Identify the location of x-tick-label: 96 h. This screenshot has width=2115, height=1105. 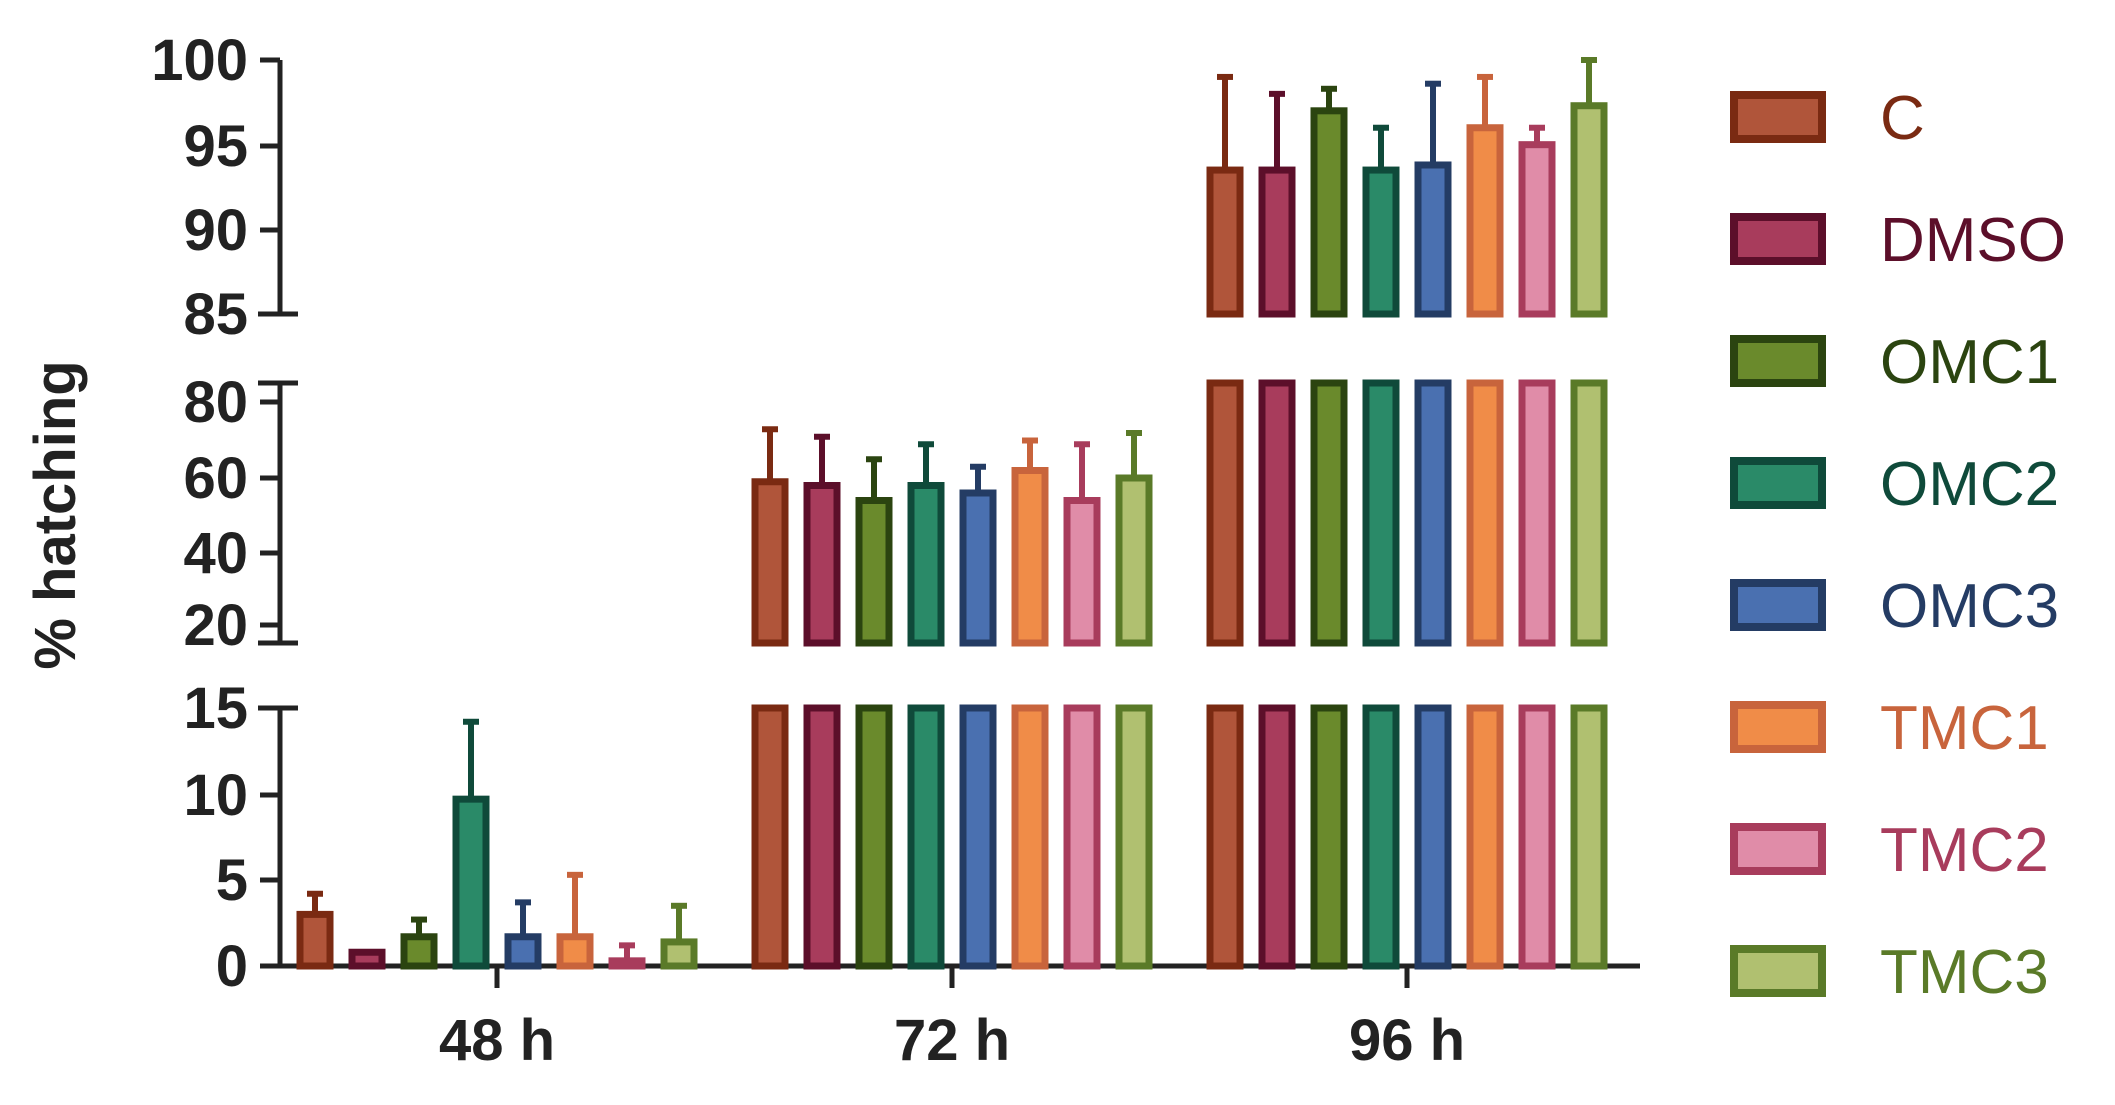
(1407, 1040).